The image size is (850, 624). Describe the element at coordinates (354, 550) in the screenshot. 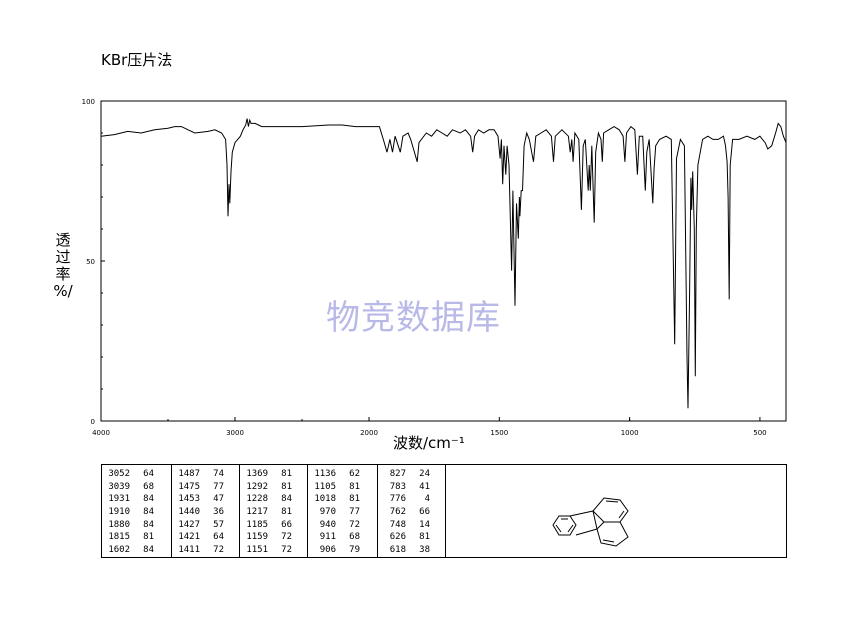

I see `peak-transmittance: 79` at that location.